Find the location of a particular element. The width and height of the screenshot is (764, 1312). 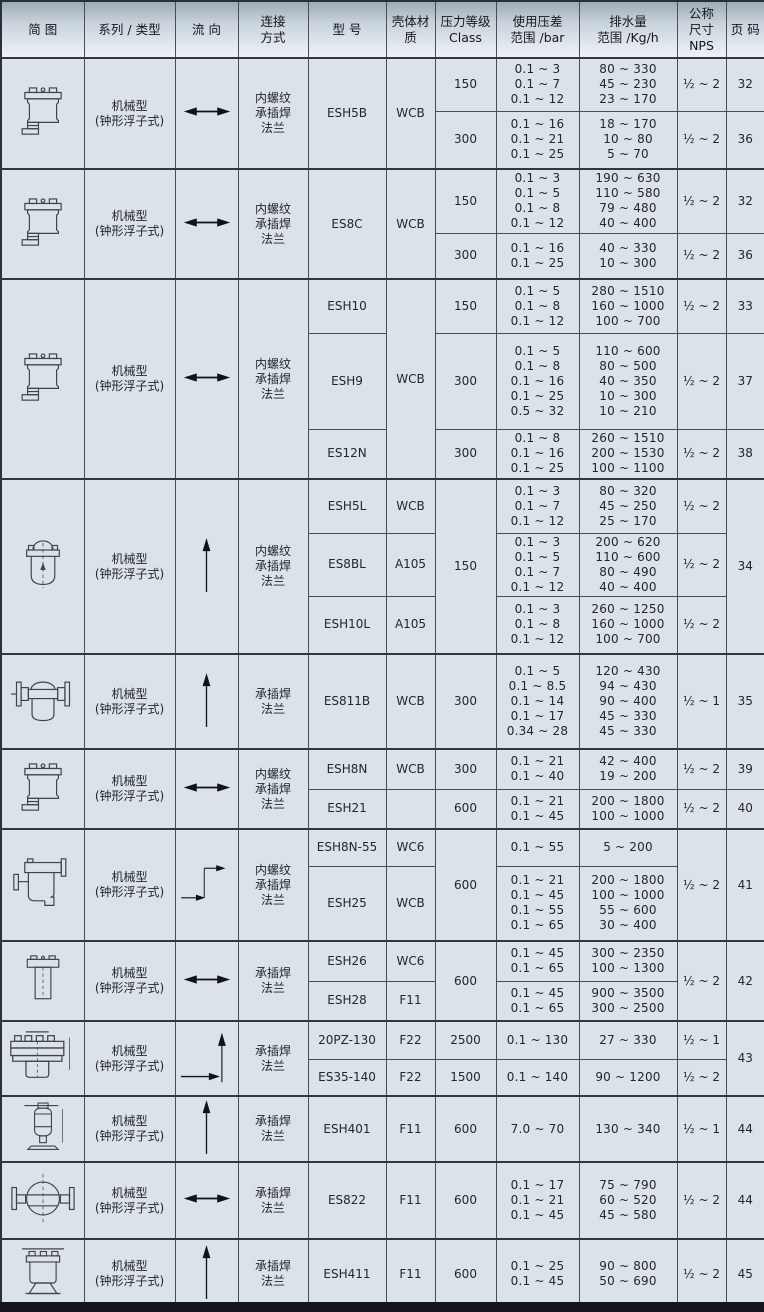

cell-page: 32 is located at coordinates (744, 84).